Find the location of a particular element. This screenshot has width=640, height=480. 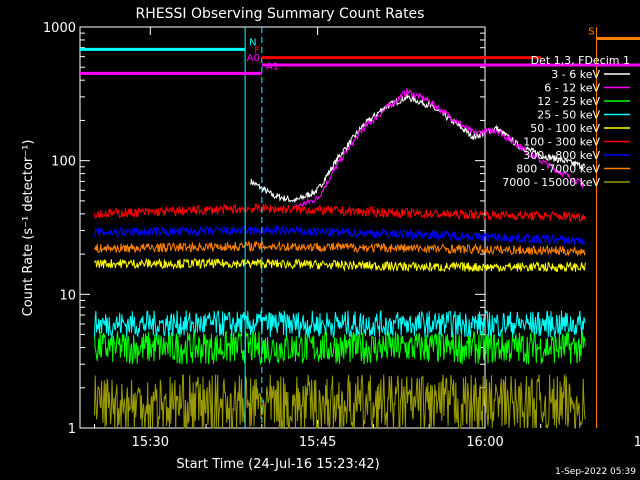

legend-label: 25 - 50 keV is located at coordinates (568, 115).